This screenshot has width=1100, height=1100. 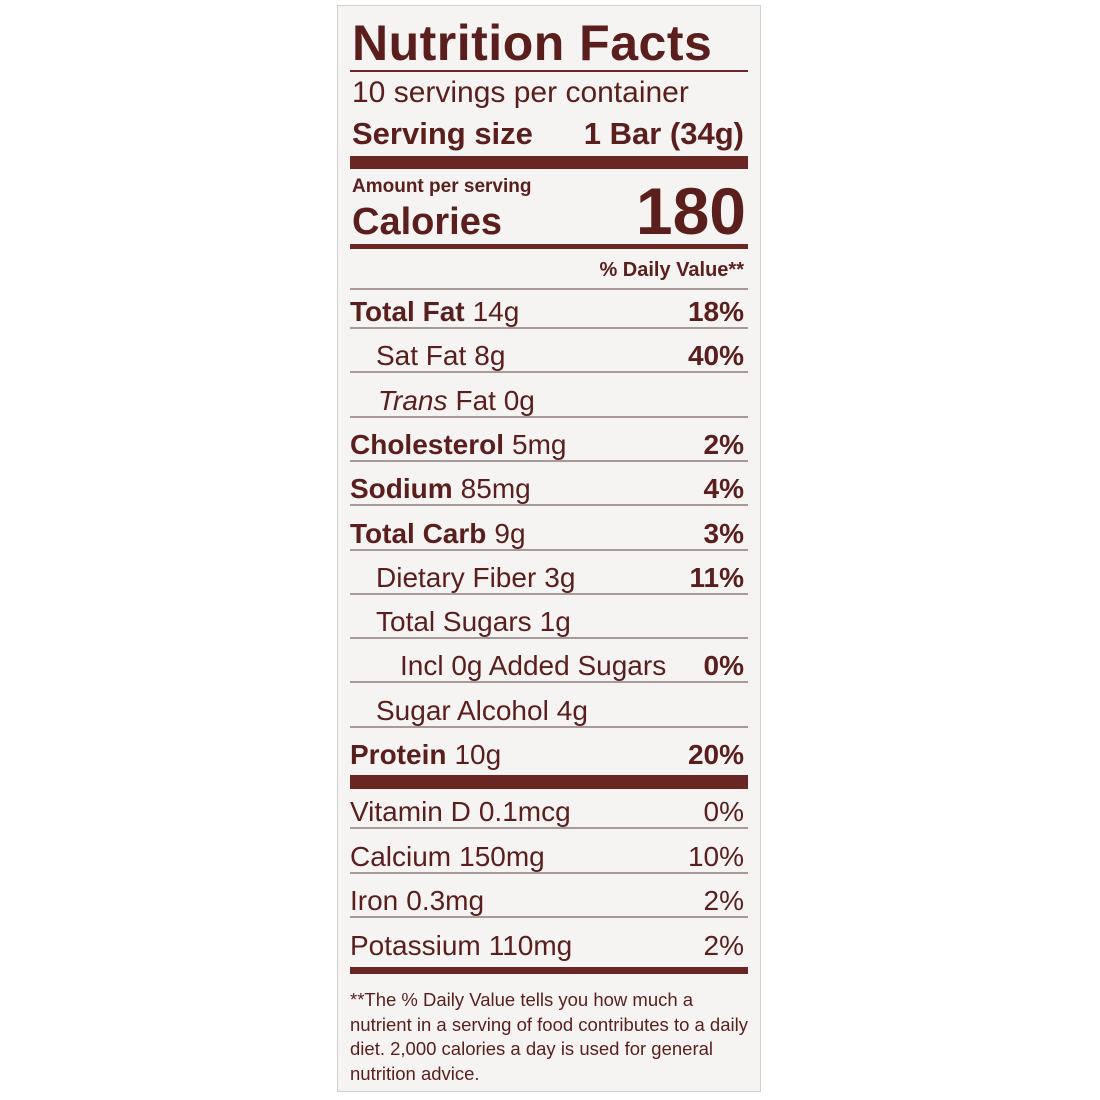 I want to click on nutrient-name: Protein, so click(x=398, y=754).